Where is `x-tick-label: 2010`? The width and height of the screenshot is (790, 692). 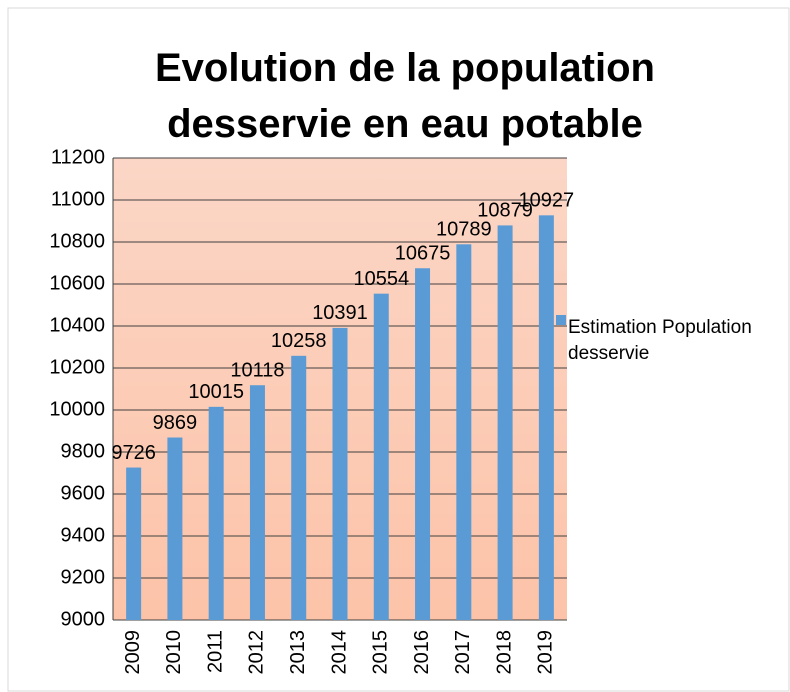
x-tick-label: 2010 is located at coordinates (174, 652).